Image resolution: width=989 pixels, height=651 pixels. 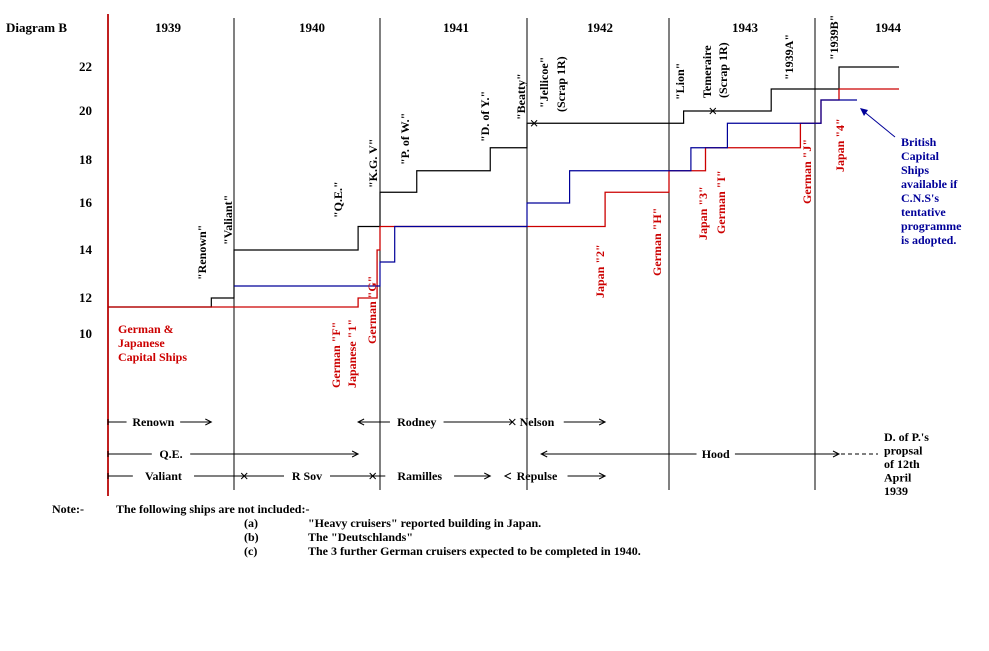 What do you see at coordinates (931, 226) in the screenshot?
I see `blue-legend-line: programme` at bounding box center [931, 226].